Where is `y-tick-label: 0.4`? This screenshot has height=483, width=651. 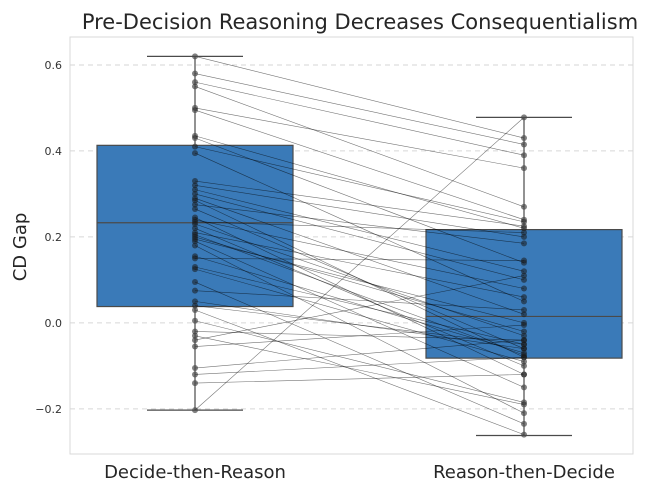 y-tick-label: 0.4 is located at coordinates (54, 151).